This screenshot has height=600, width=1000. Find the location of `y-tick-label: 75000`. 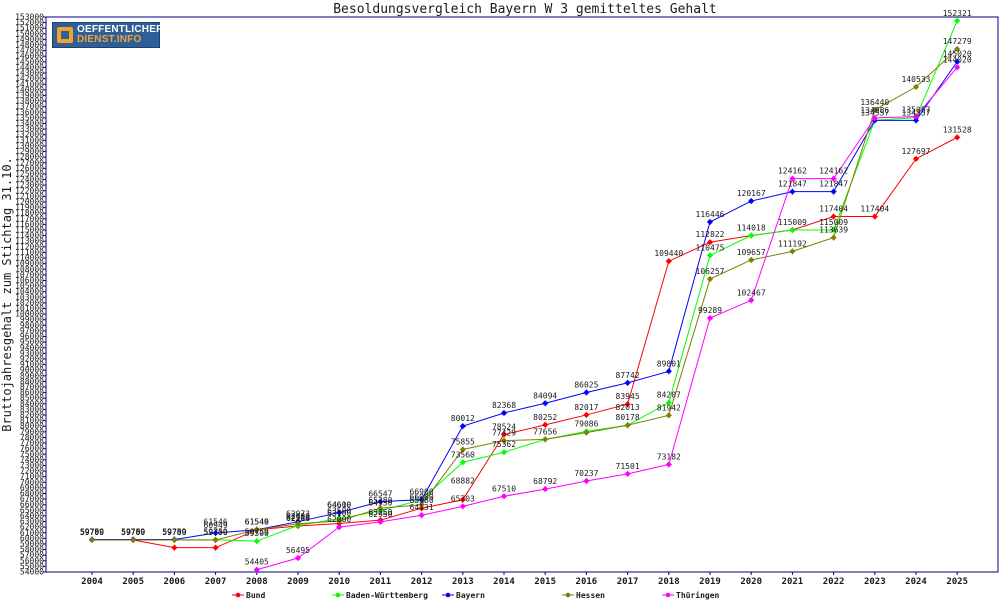

y-tick-label: 75000 is located at coordinates (32, 454).